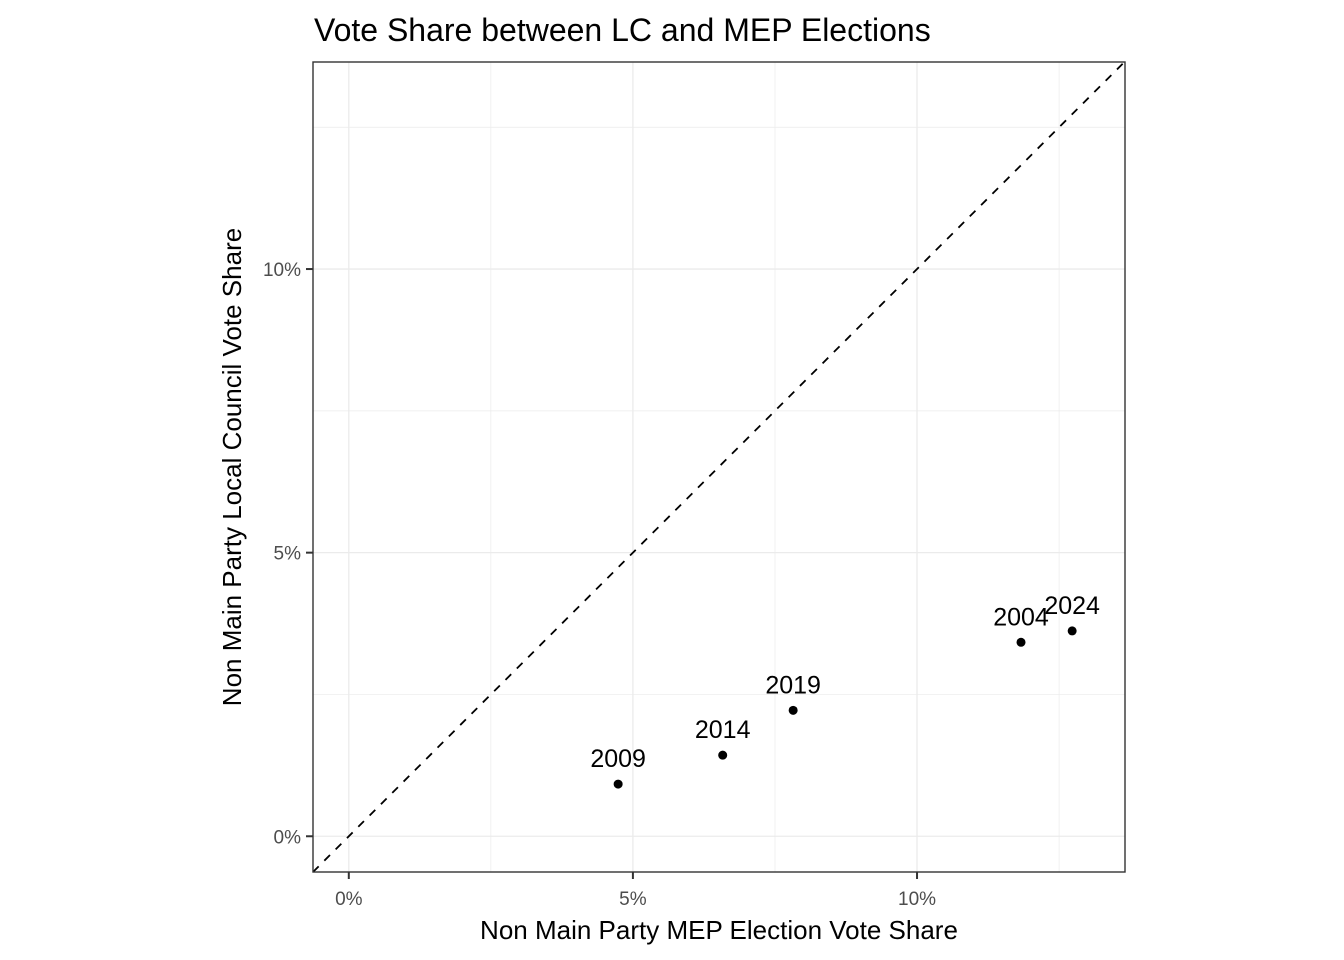 This screenshot has width=1344, height=960. I want to click on data-point-labels: 2004 2009 2014 2019 2024, so click(845, 682).